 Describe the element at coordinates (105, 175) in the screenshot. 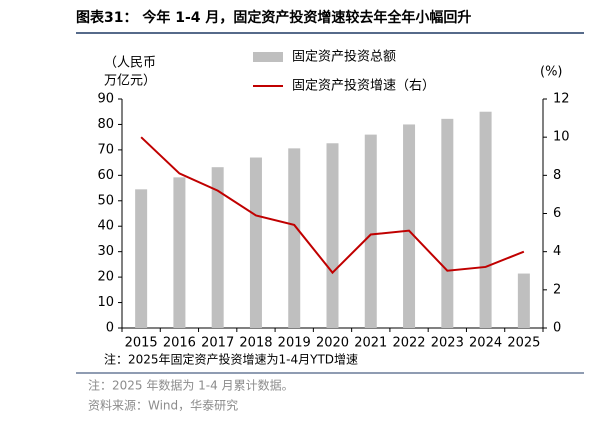

I see `y-tick-label: 60` at that location.